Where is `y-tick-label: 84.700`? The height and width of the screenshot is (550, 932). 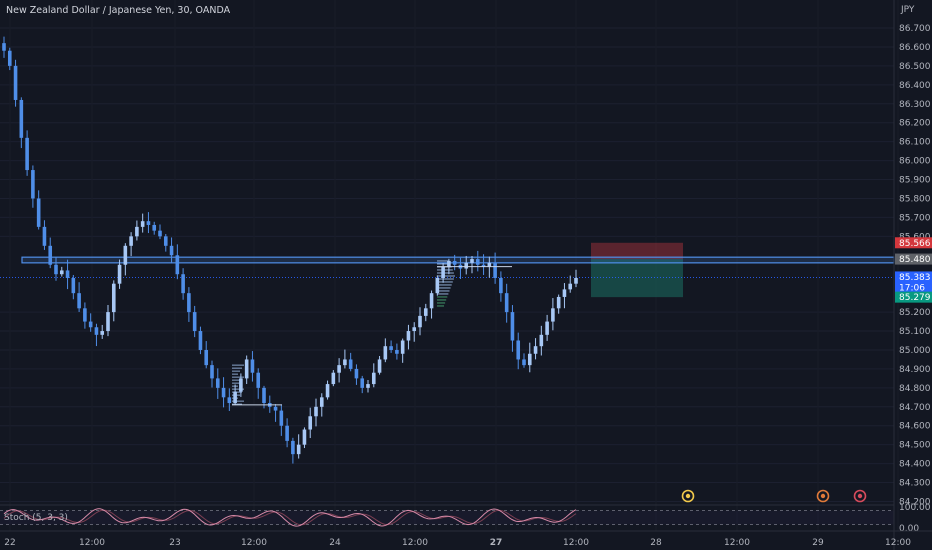
y-tick-label: 84.700 is located at coordinates (915, 408).